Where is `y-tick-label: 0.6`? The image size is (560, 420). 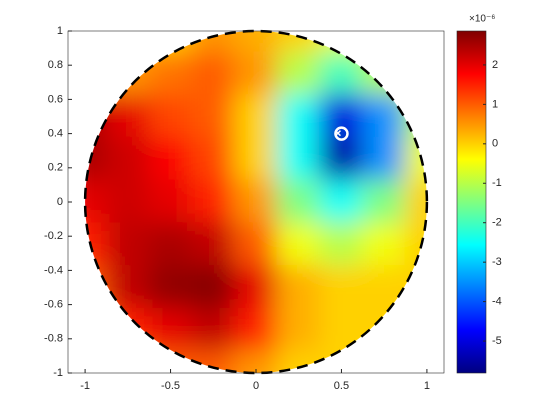 y-tick-label: 0.6 is located at coordinates (55, 99).